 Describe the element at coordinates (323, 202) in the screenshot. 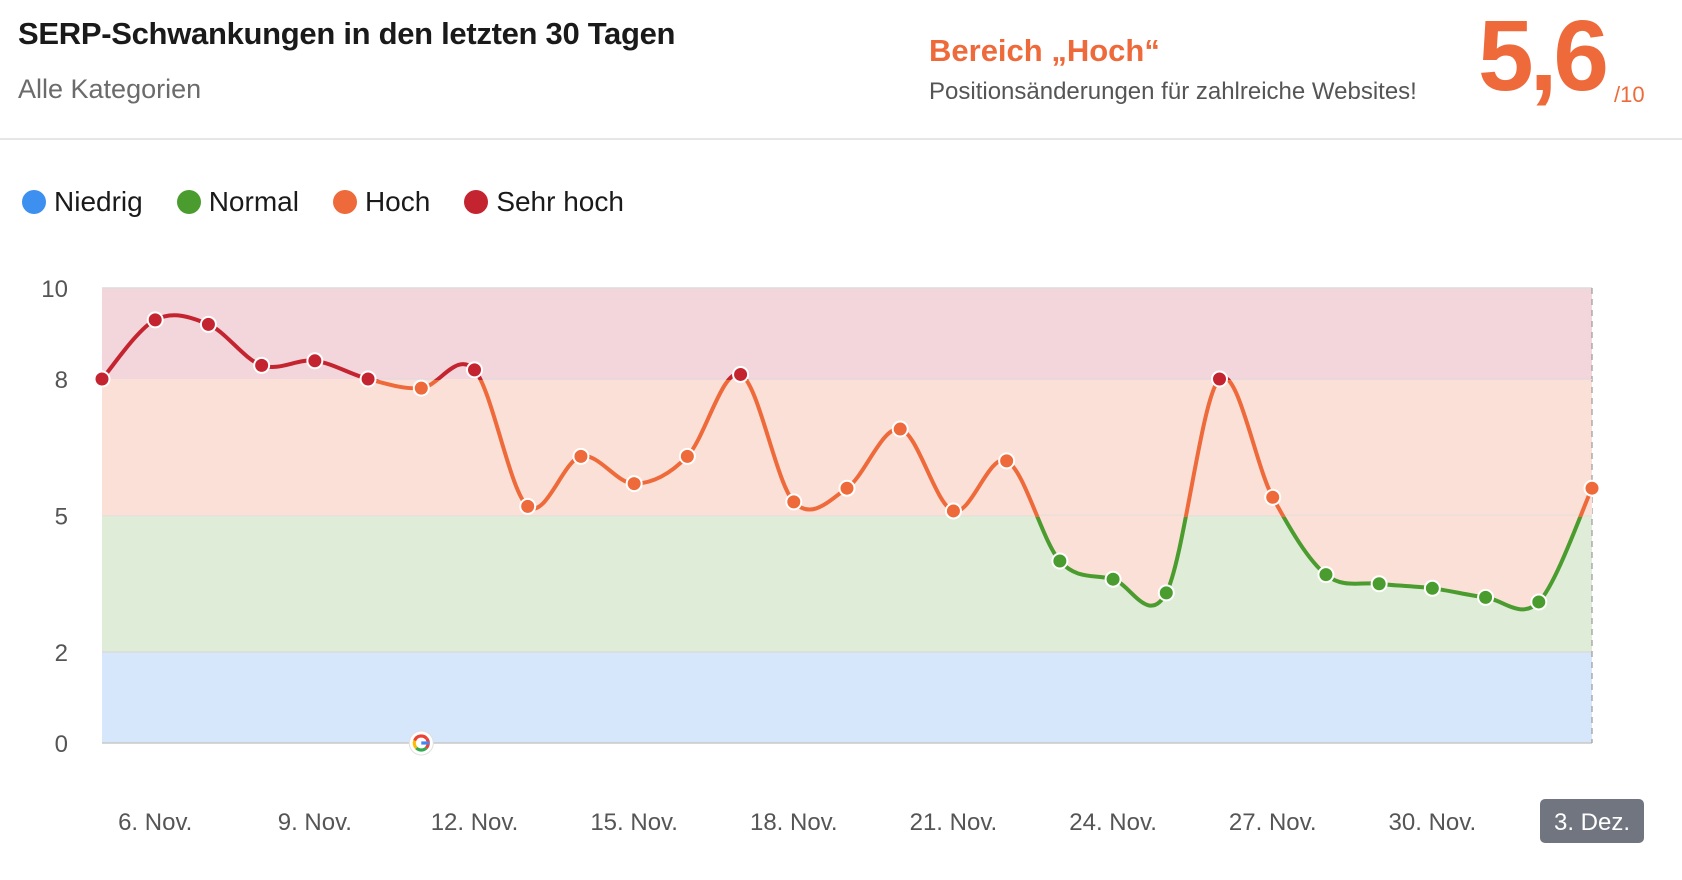

I see `legend: Niedrig Normal Hoch Sehr hoch` at that location.